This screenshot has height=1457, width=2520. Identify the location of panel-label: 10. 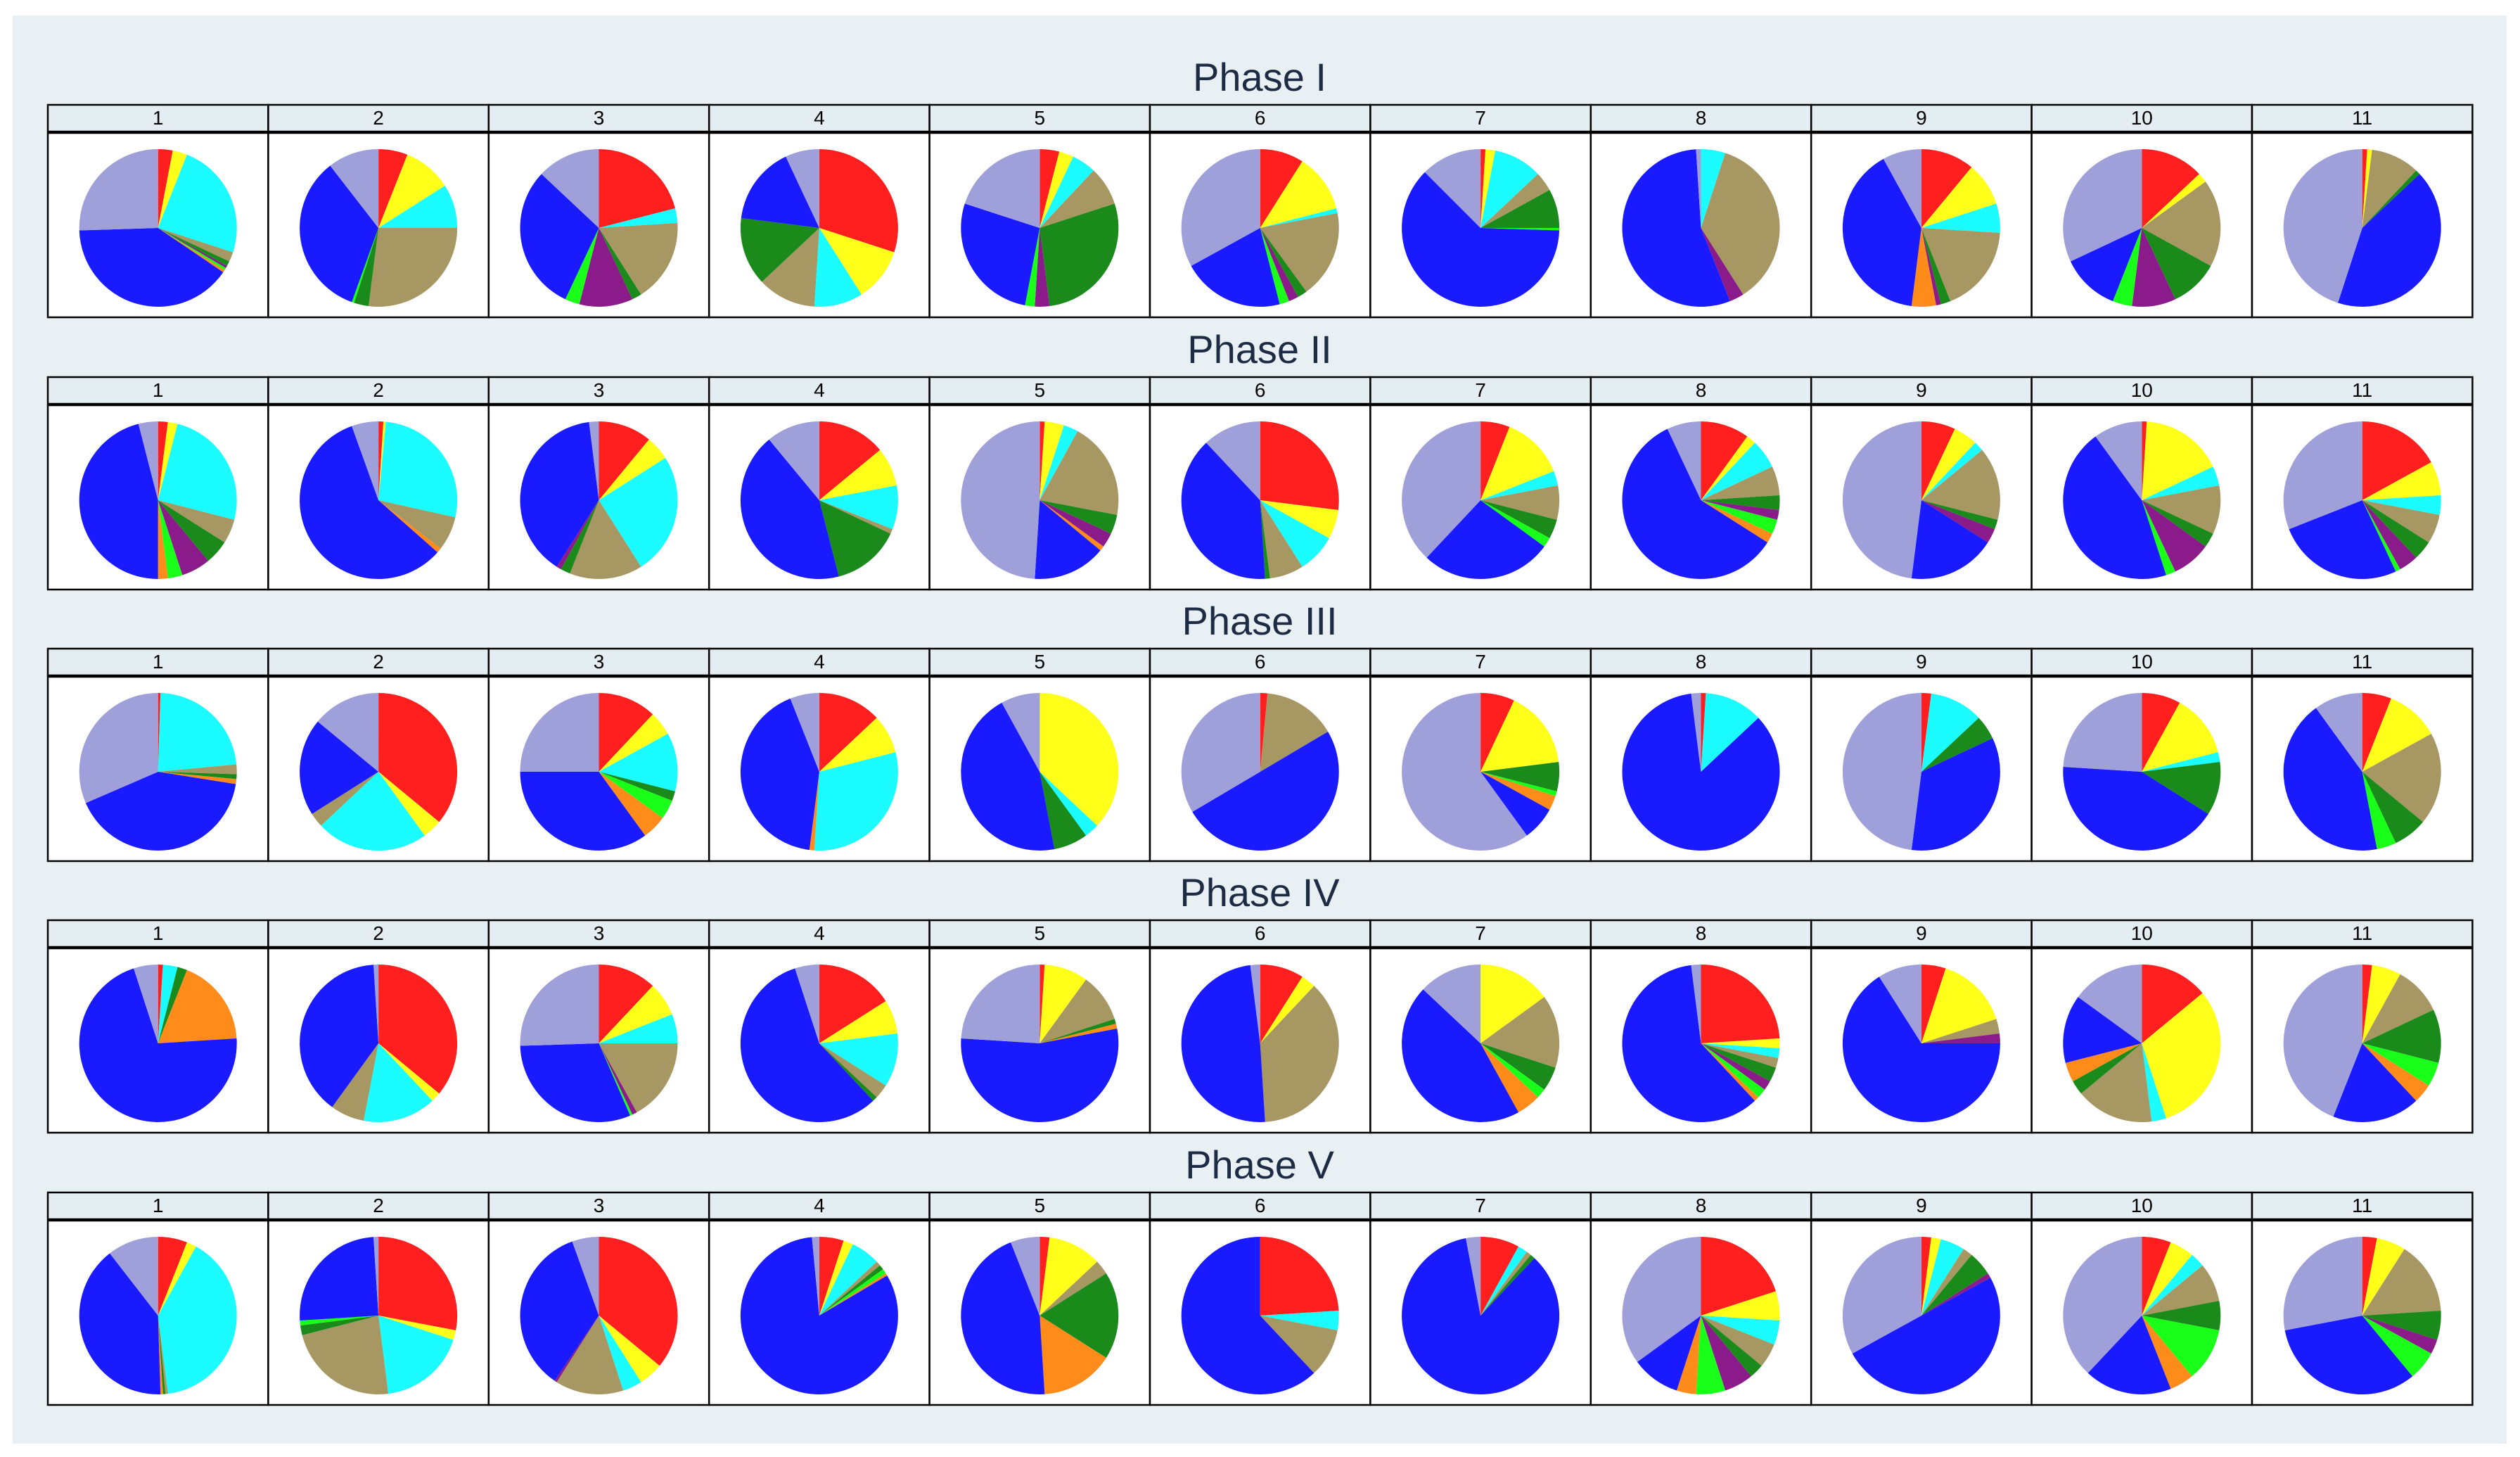
(2142, 118).